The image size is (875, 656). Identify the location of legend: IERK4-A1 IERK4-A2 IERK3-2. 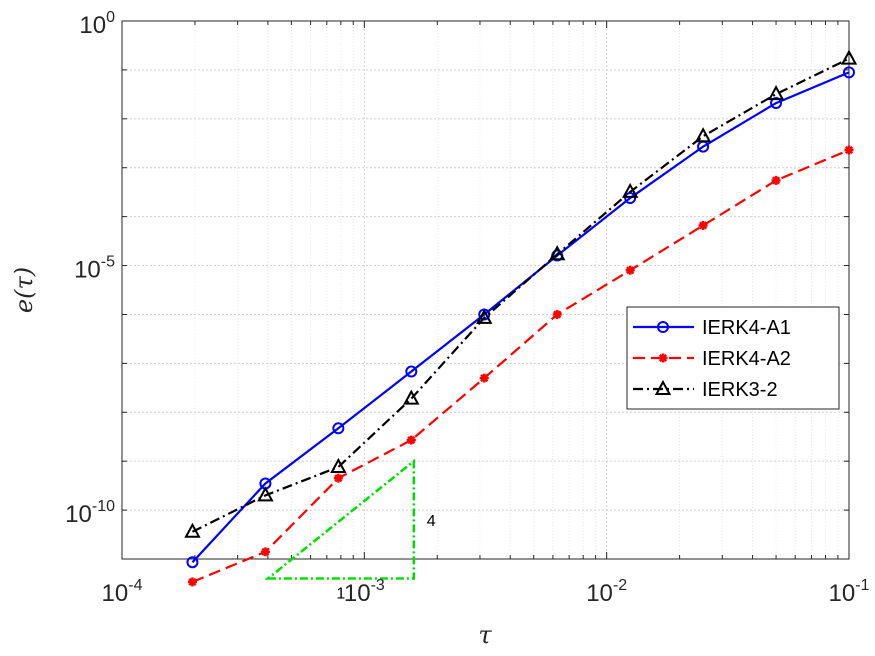
(733, 358).